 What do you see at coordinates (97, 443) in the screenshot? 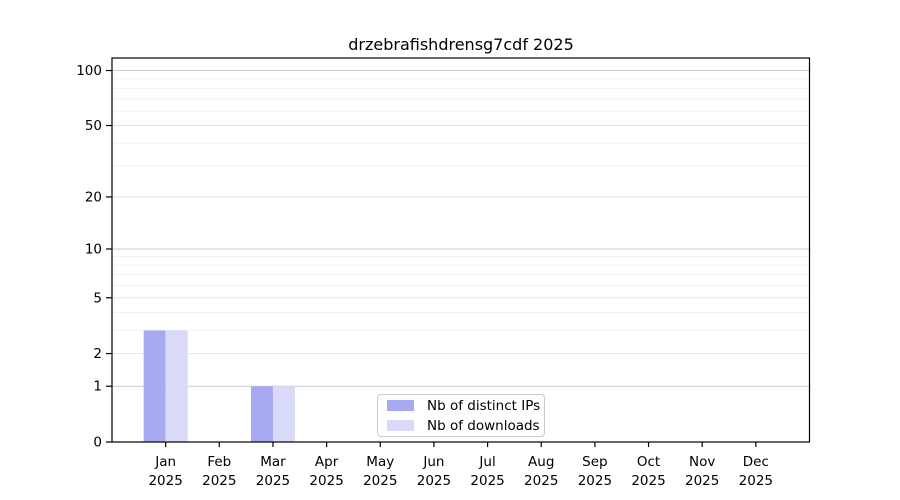
I see `y-tick-label: 0` at bounding box center [97, 443].